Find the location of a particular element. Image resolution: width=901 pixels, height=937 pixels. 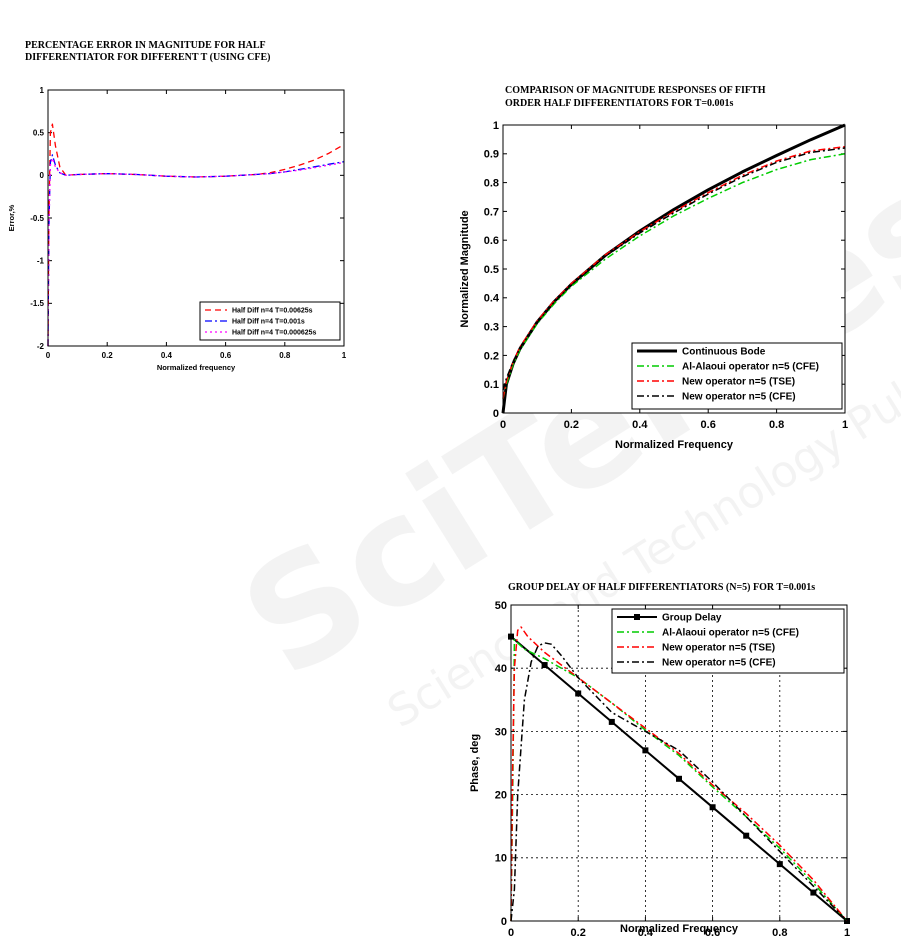

chart0-plot-frame is located at coordinates (196, 218).